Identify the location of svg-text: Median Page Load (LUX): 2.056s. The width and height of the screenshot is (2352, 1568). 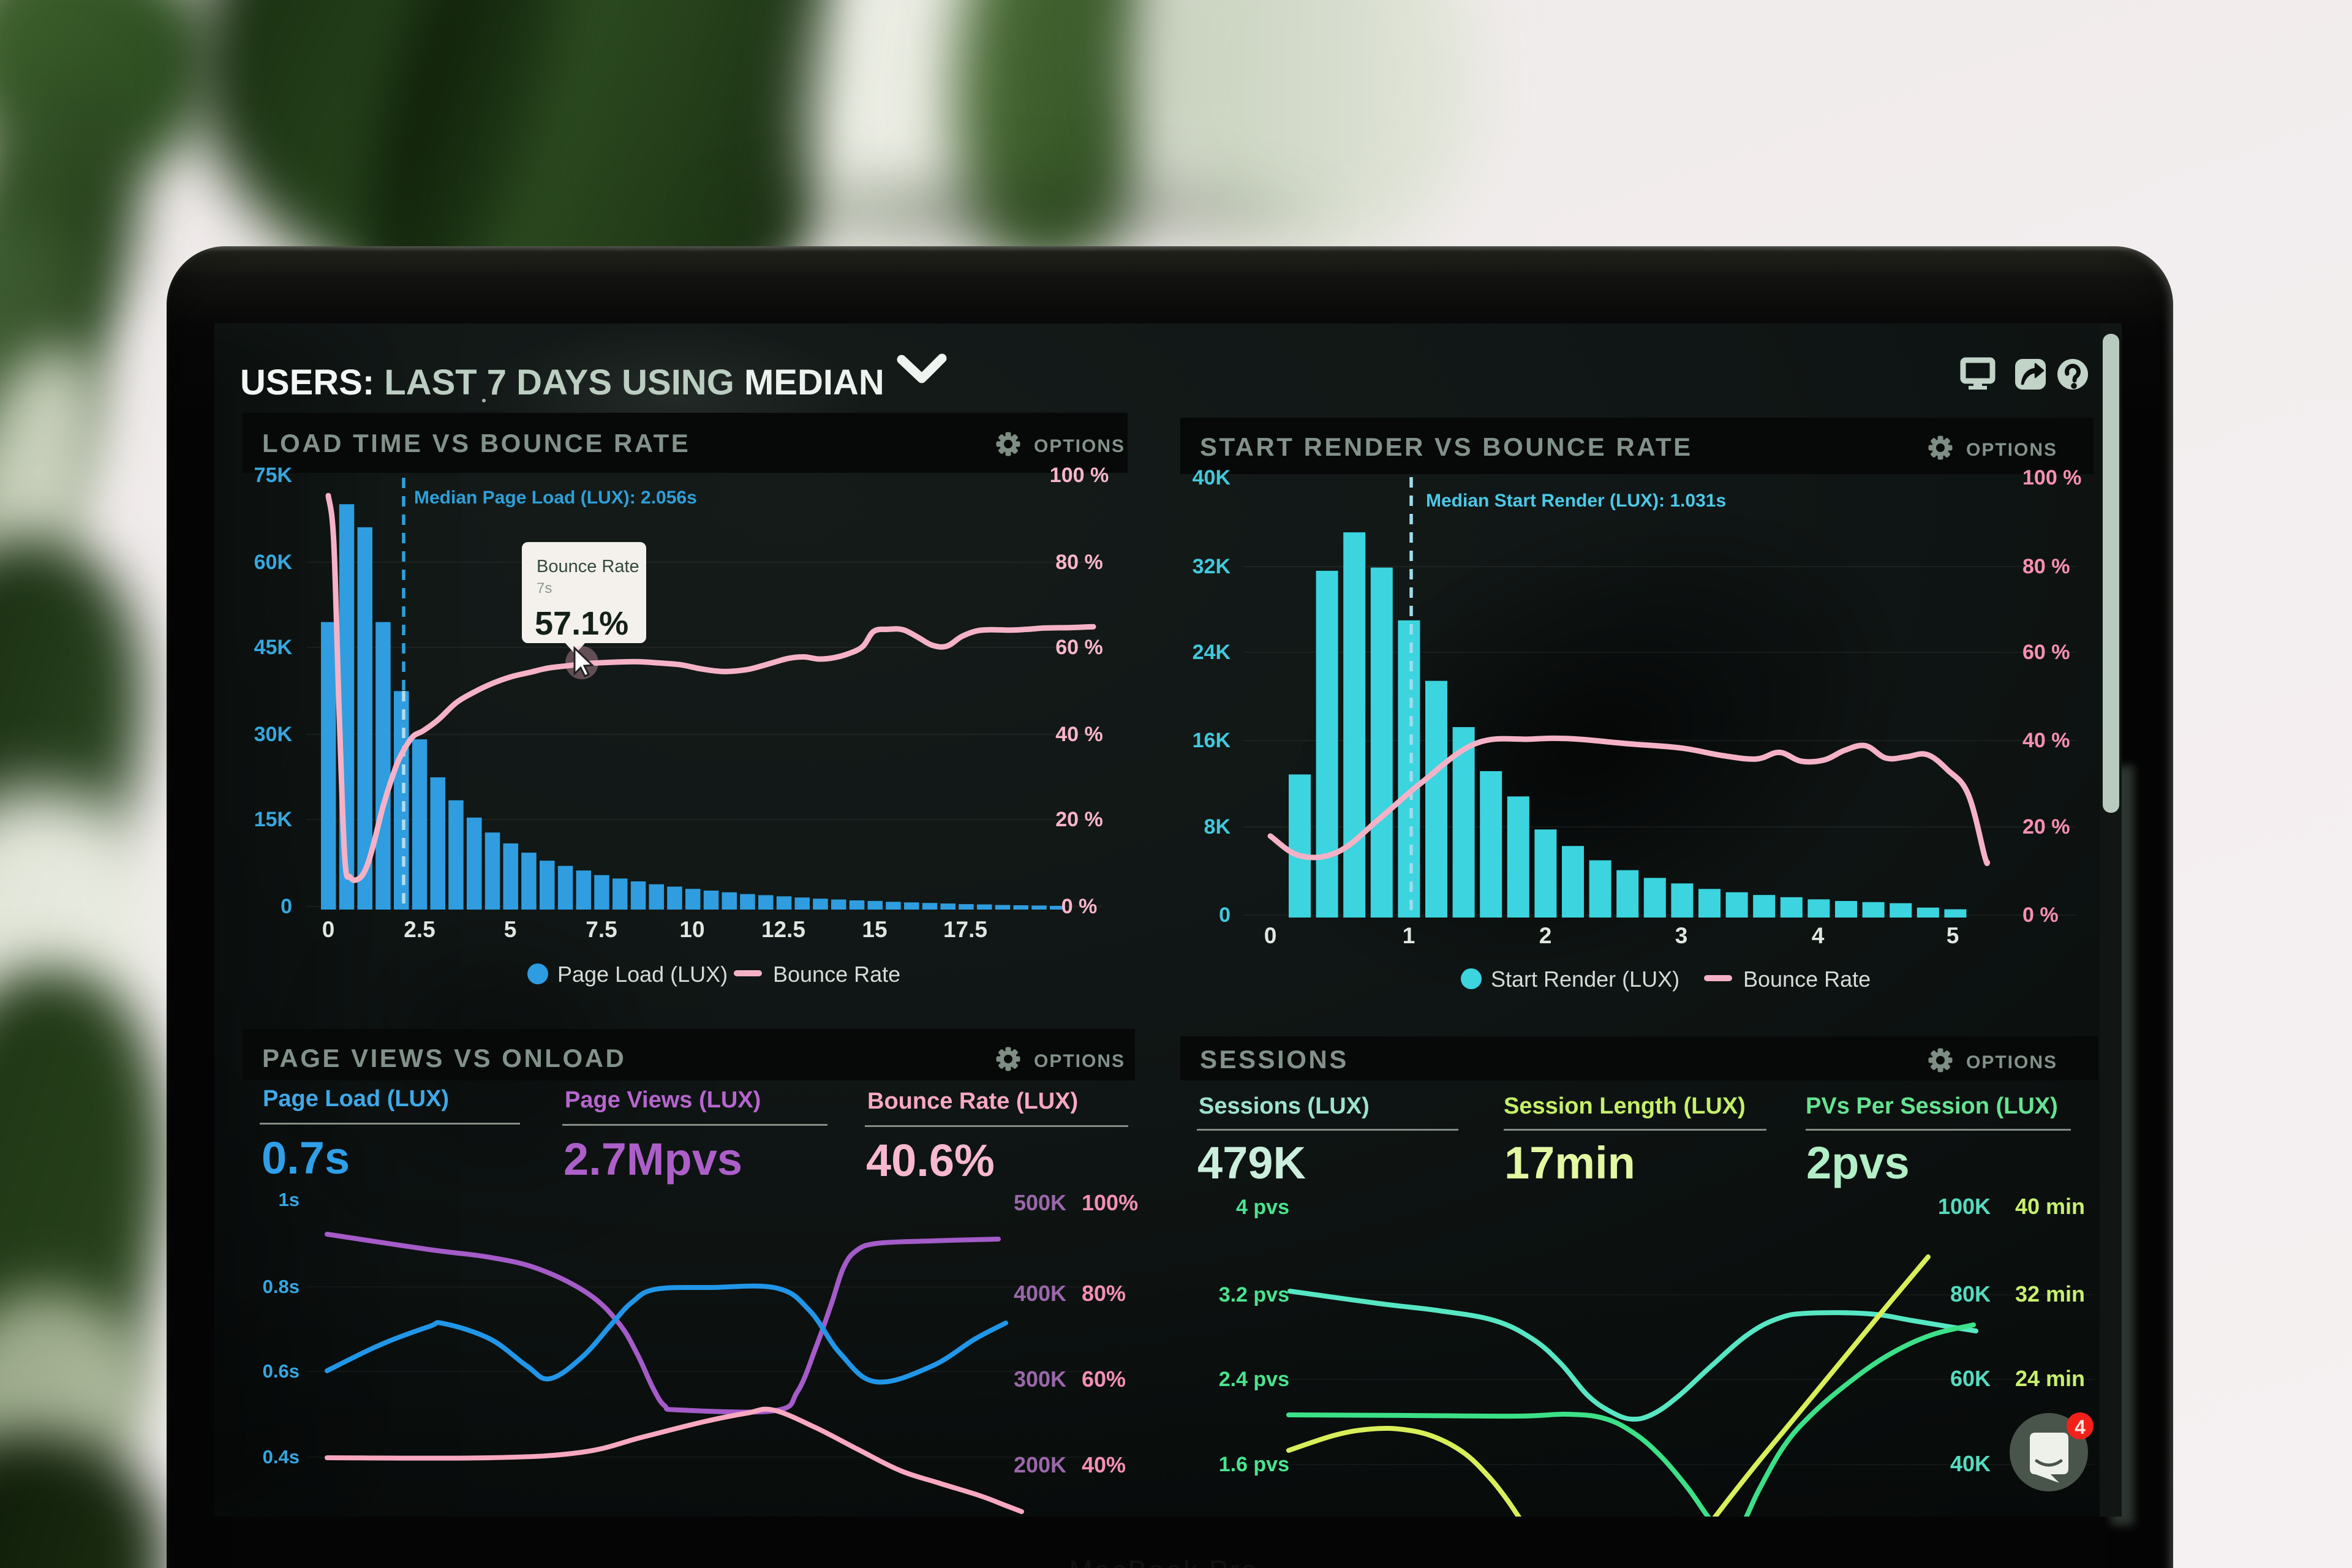
(555, 498).